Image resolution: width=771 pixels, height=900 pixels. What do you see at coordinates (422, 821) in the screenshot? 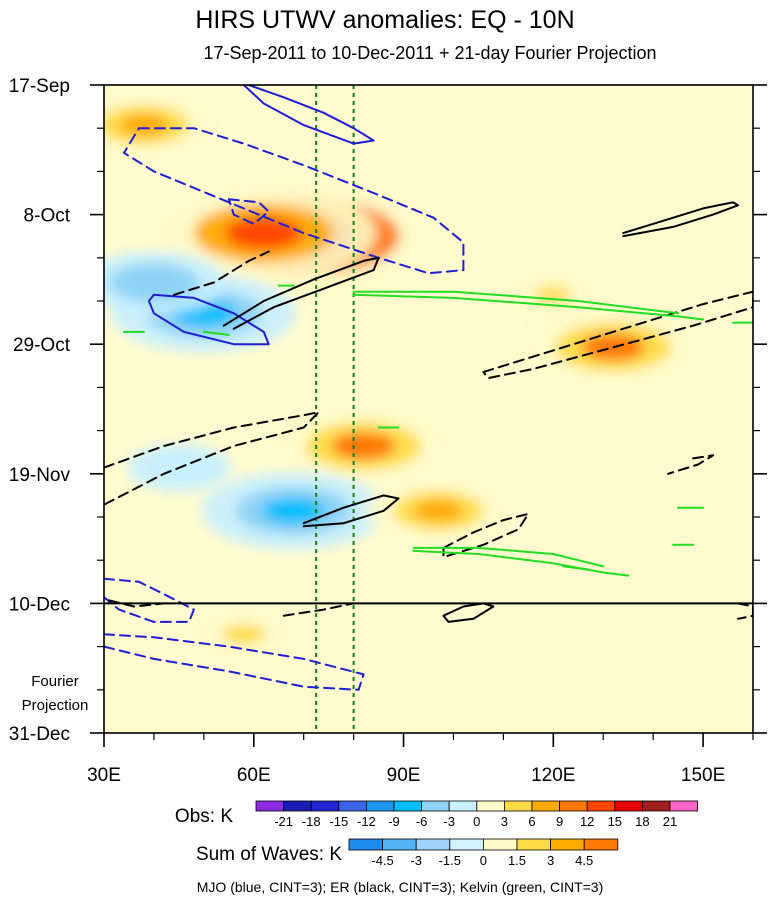
I see `colorbar-tick-label: -6` at bounding box center [422, 821].